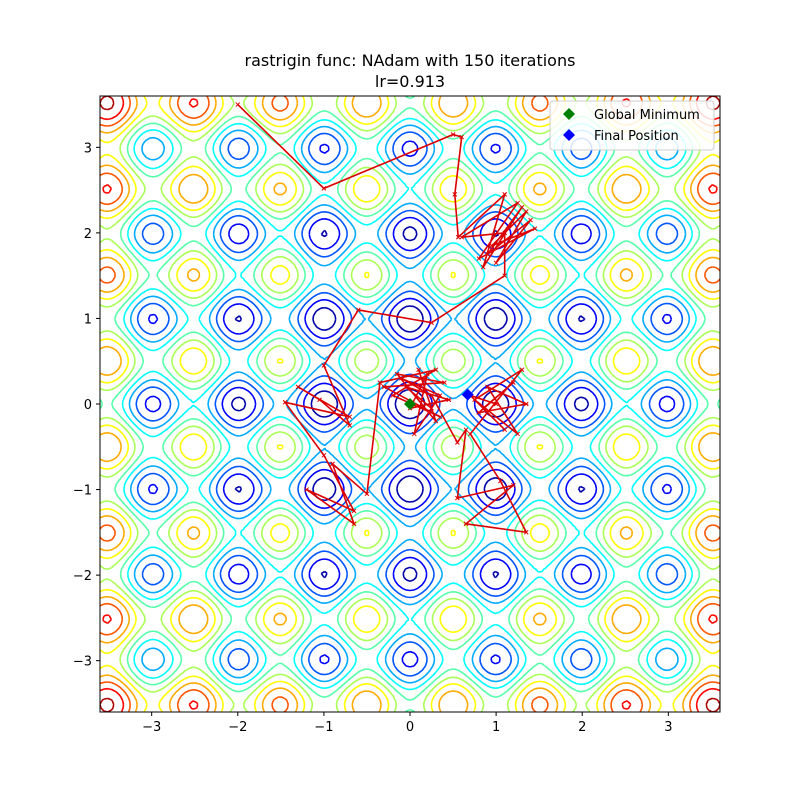 This screenshot has width=800, height=800. Describe the element at coordinates (439, 399) in the screenshot. I see `marker-layer` at that location.